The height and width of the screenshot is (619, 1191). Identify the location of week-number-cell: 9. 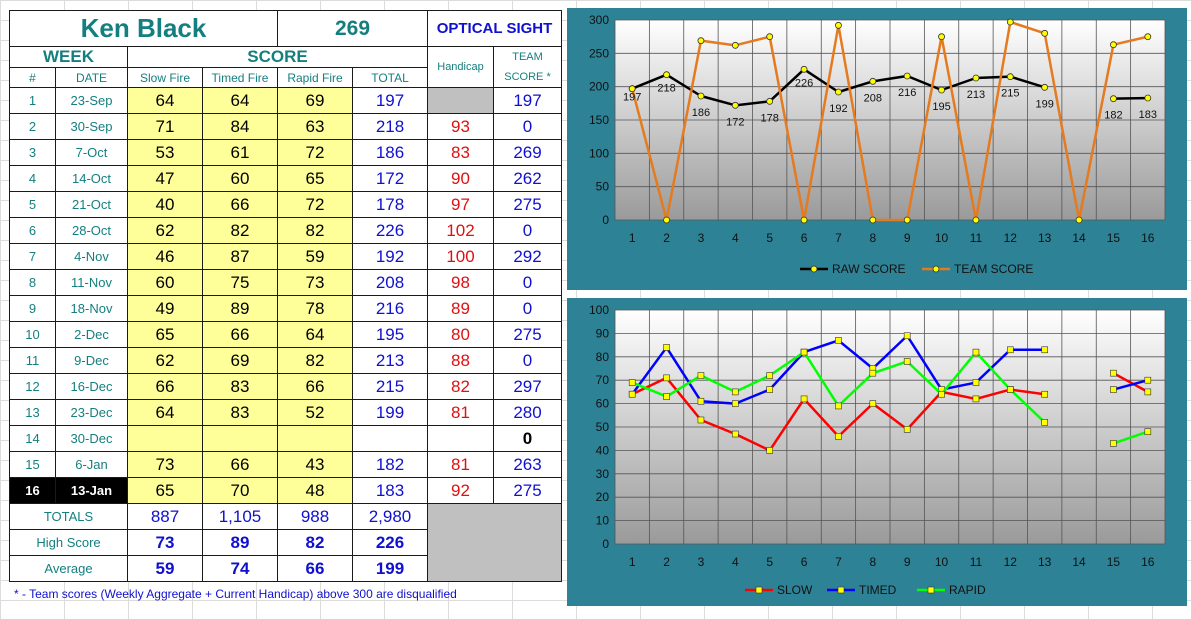
(32, 308).